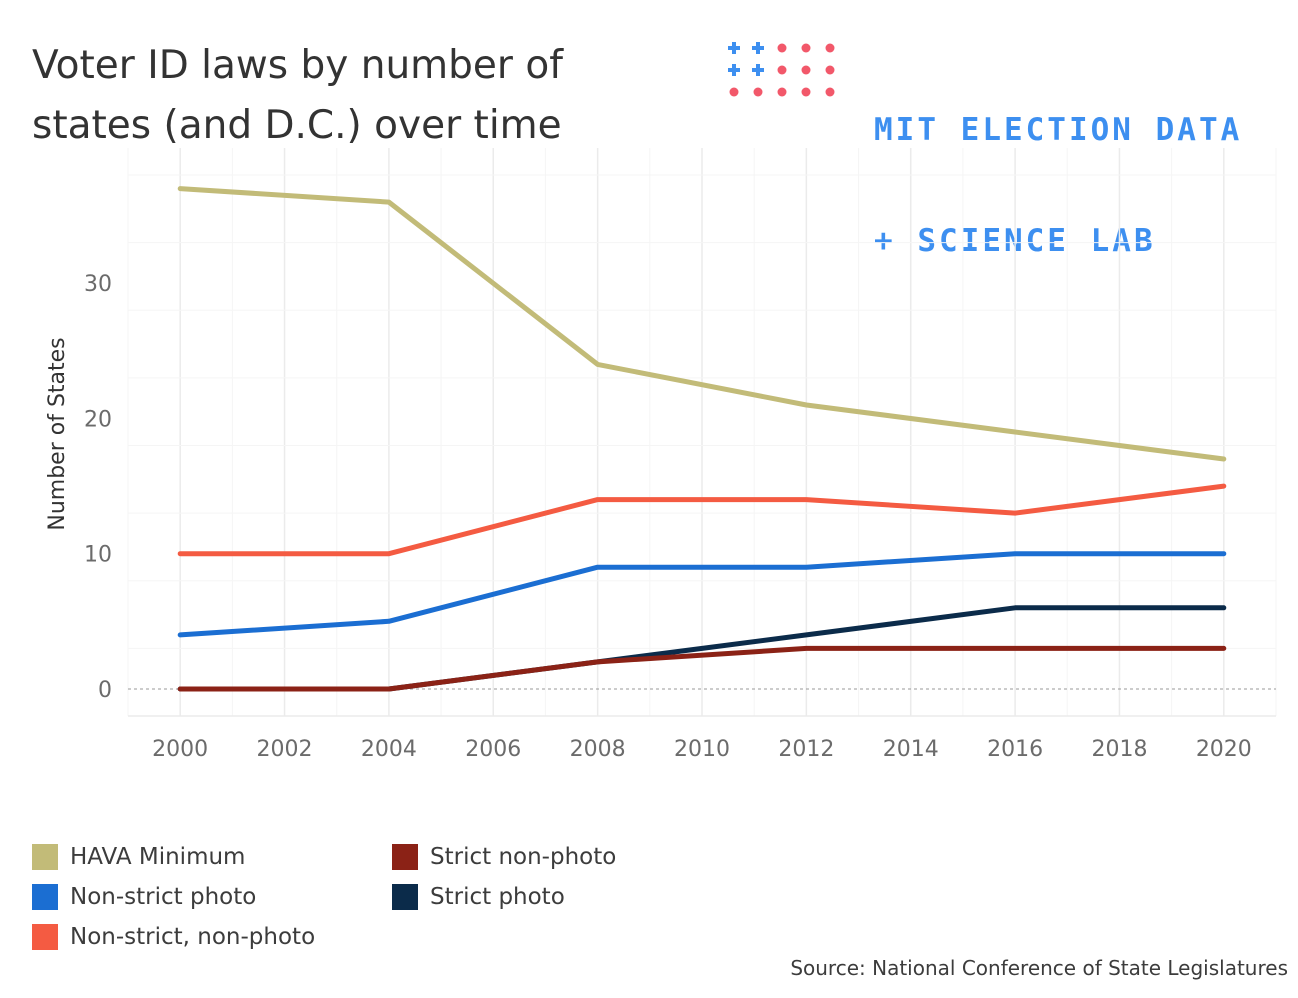 Image resolution: width=1298 pixels, height=998 pixels. I want to click on x-tick-label: 2002, so click(285, 749).